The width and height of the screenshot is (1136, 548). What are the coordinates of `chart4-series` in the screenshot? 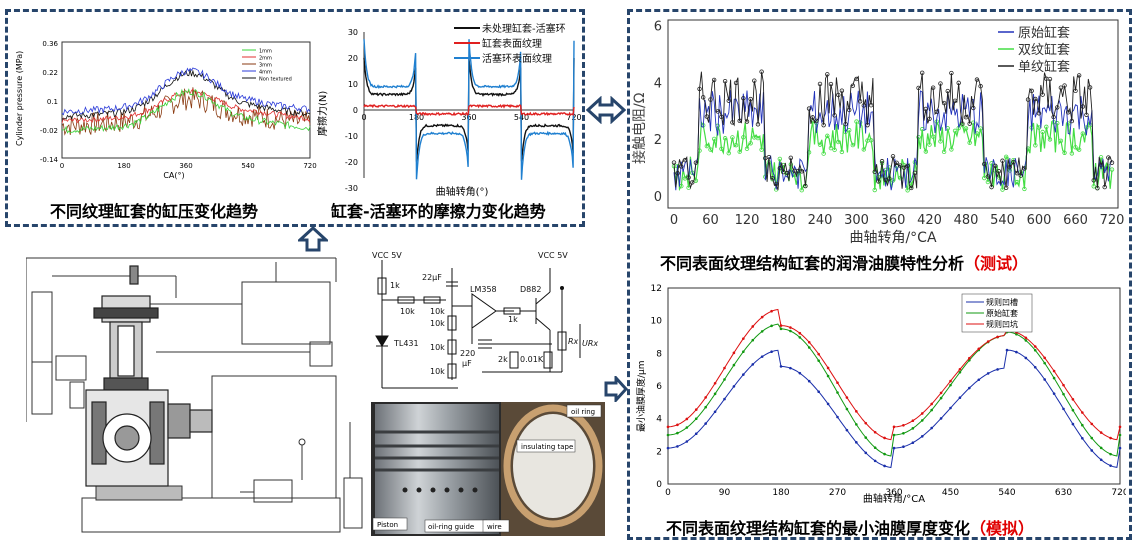 It's located at (894, 388).